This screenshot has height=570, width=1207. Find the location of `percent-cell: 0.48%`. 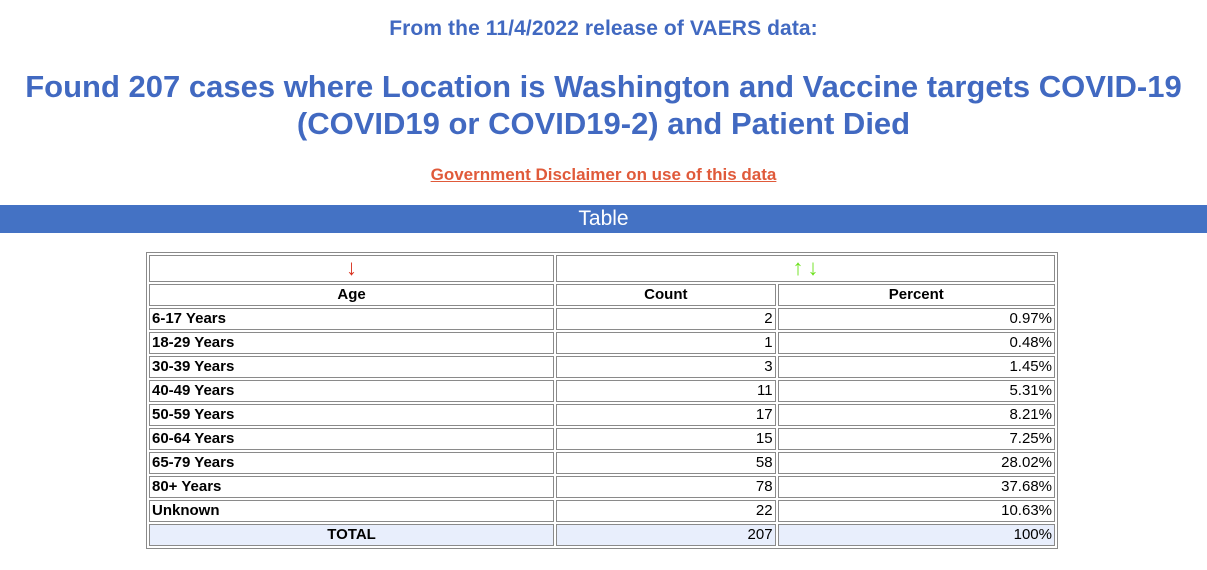

percent-cell: 0.48% is located at coordinates (916, 343).